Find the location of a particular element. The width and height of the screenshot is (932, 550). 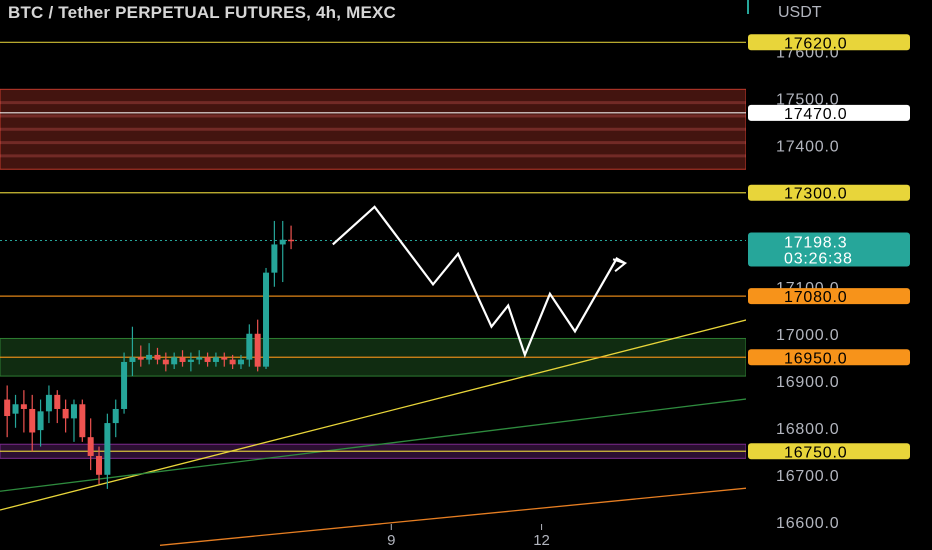

y-tick-label: 16800.0 is located at coordinates (807, 429).